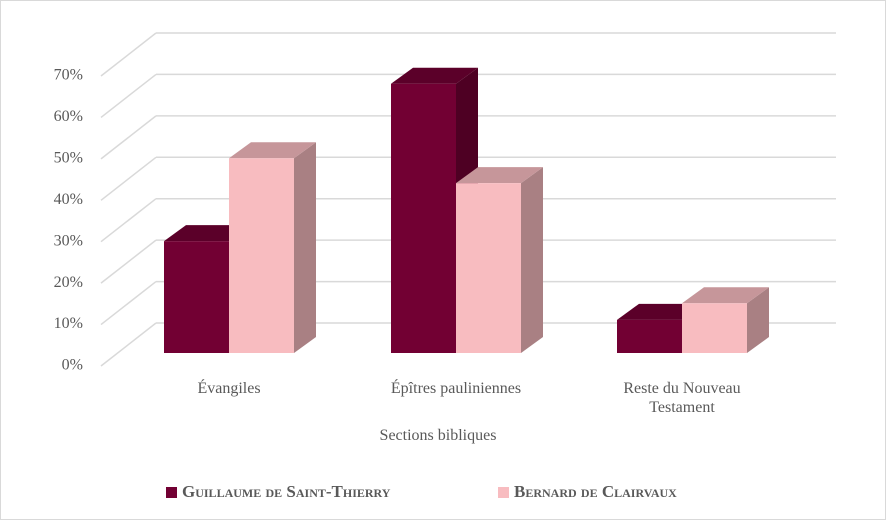  I want to click on x-tick-label: Évangiles, so click(229, 388).